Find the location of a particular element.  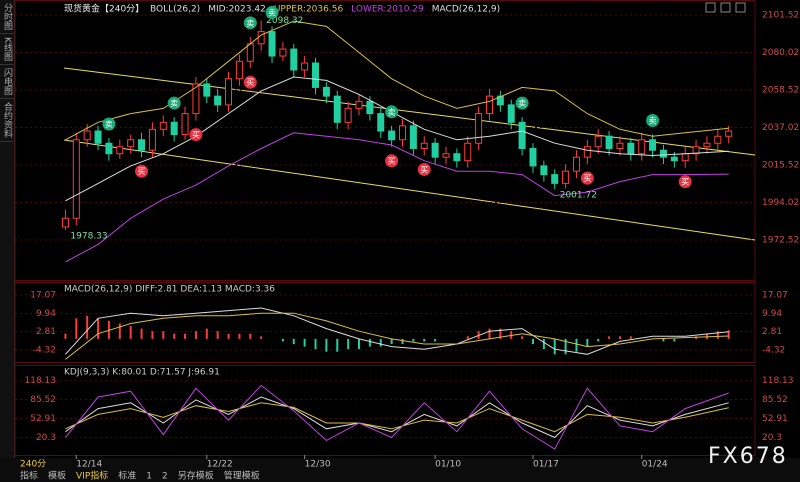

price-annotation: 1978.33 is located at coordinates (88, 236).